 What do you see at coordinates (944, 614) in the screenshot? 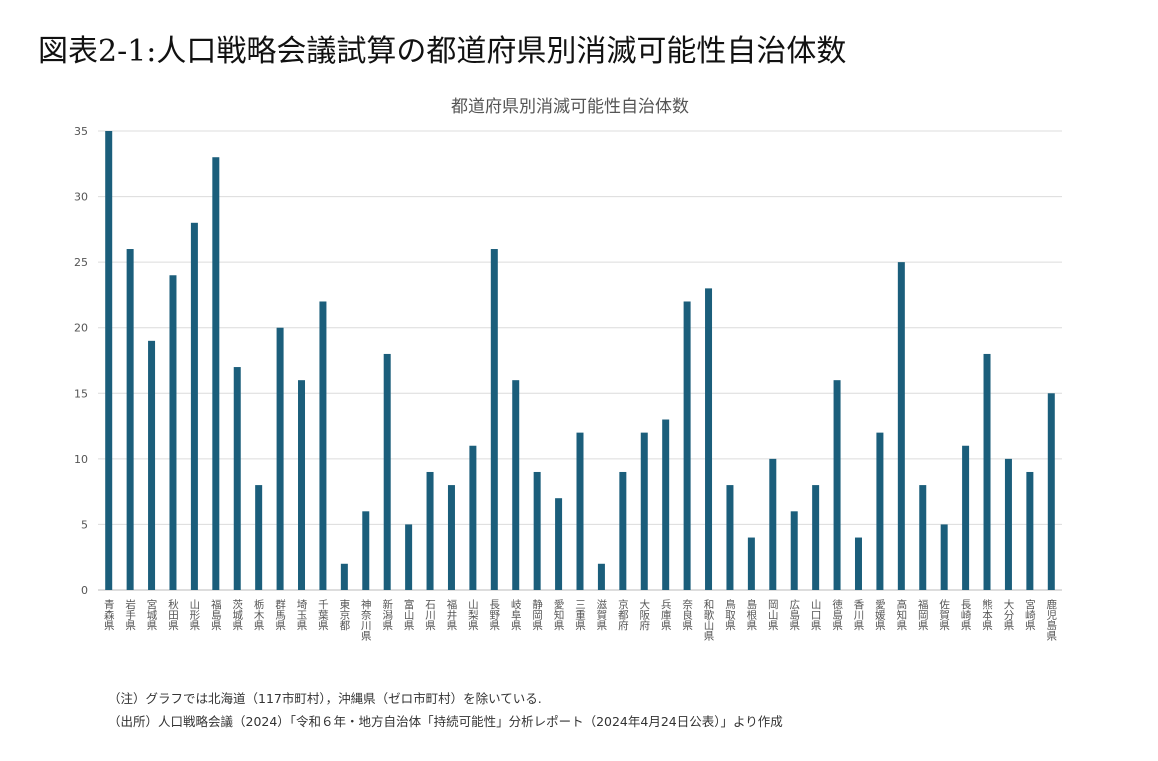
I see `x-tick-label: 佐賀県` at bounding box center [944, 614].